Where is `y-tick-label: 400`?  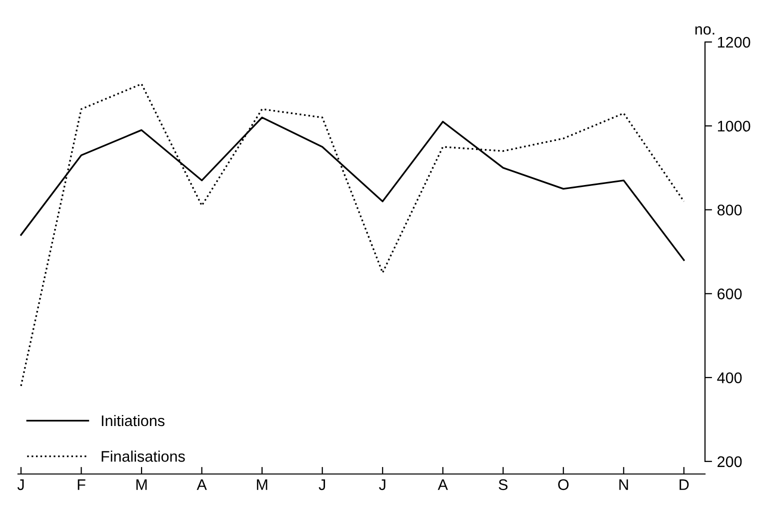
y-tick-label: 400 is located at coordinates (729, 378).